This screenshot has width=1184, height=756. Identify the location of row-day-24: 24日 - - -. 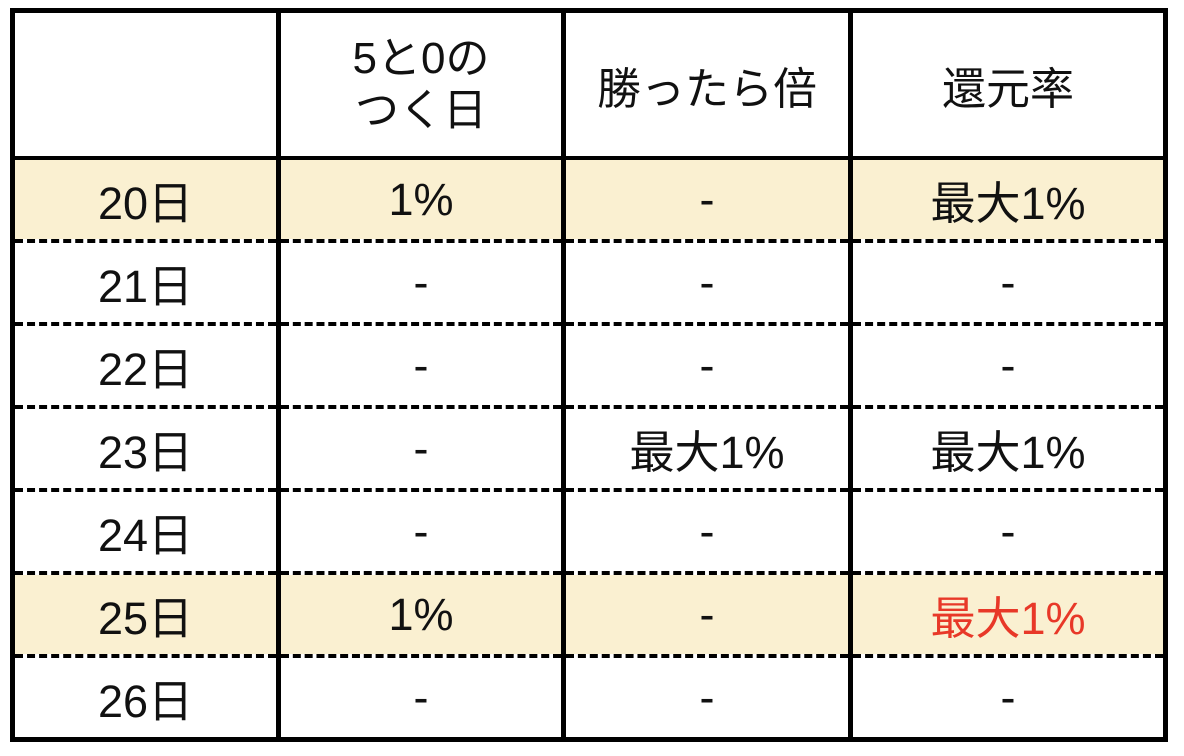
(589, 530).